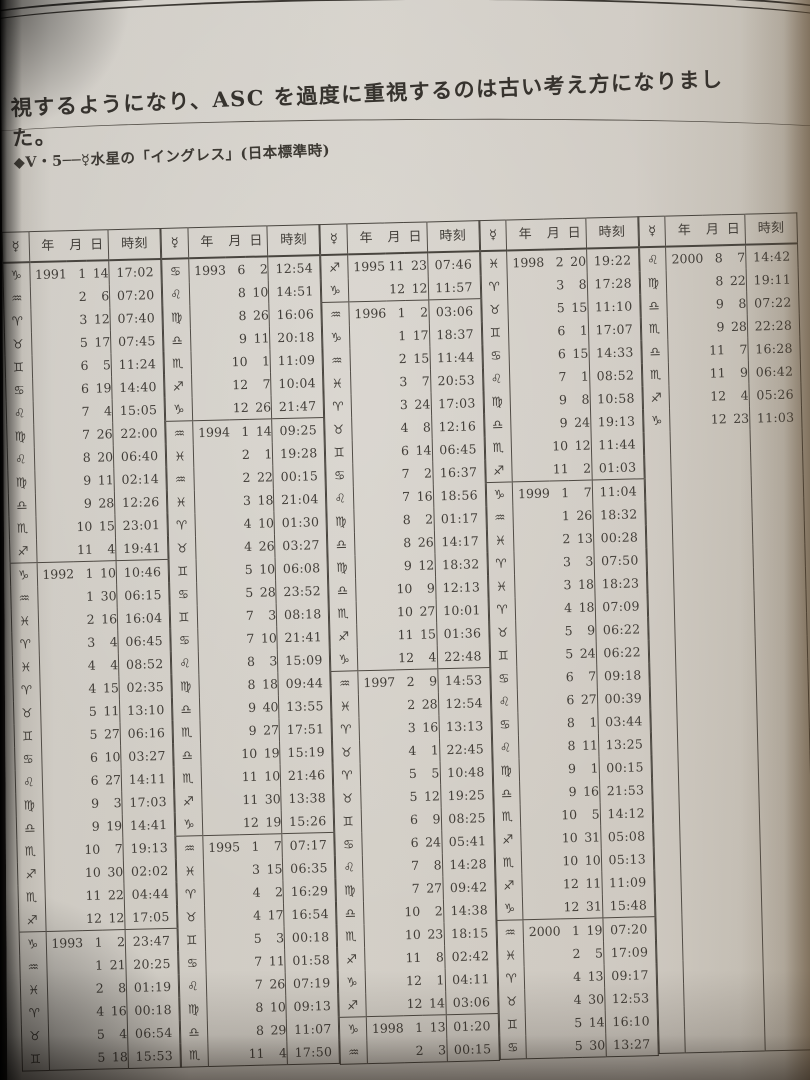  What do you see at coordinates (502, 586) in the screenshot?
I see `zodiac-sign-cell: ♓` at bounding box center [502, 586].